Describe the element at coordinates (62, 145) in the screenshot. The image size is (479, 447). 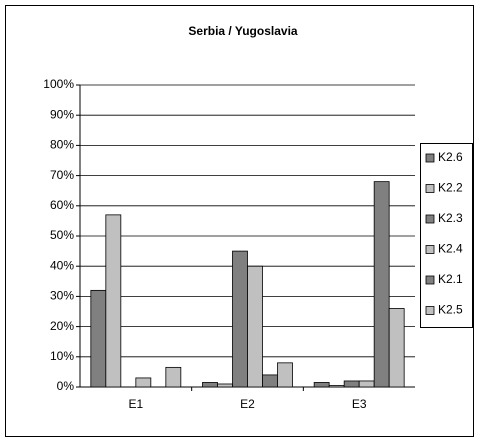
I see `y-tick-label: 80%` at that location.